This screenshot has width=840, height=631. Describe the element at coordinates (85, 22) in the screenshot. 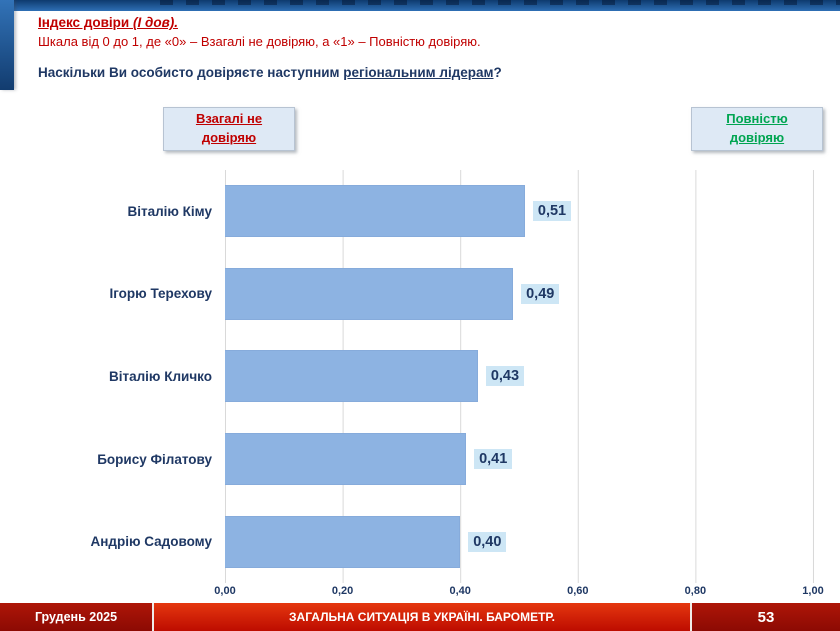

I see `title-text: Індекс довіри` at that location.